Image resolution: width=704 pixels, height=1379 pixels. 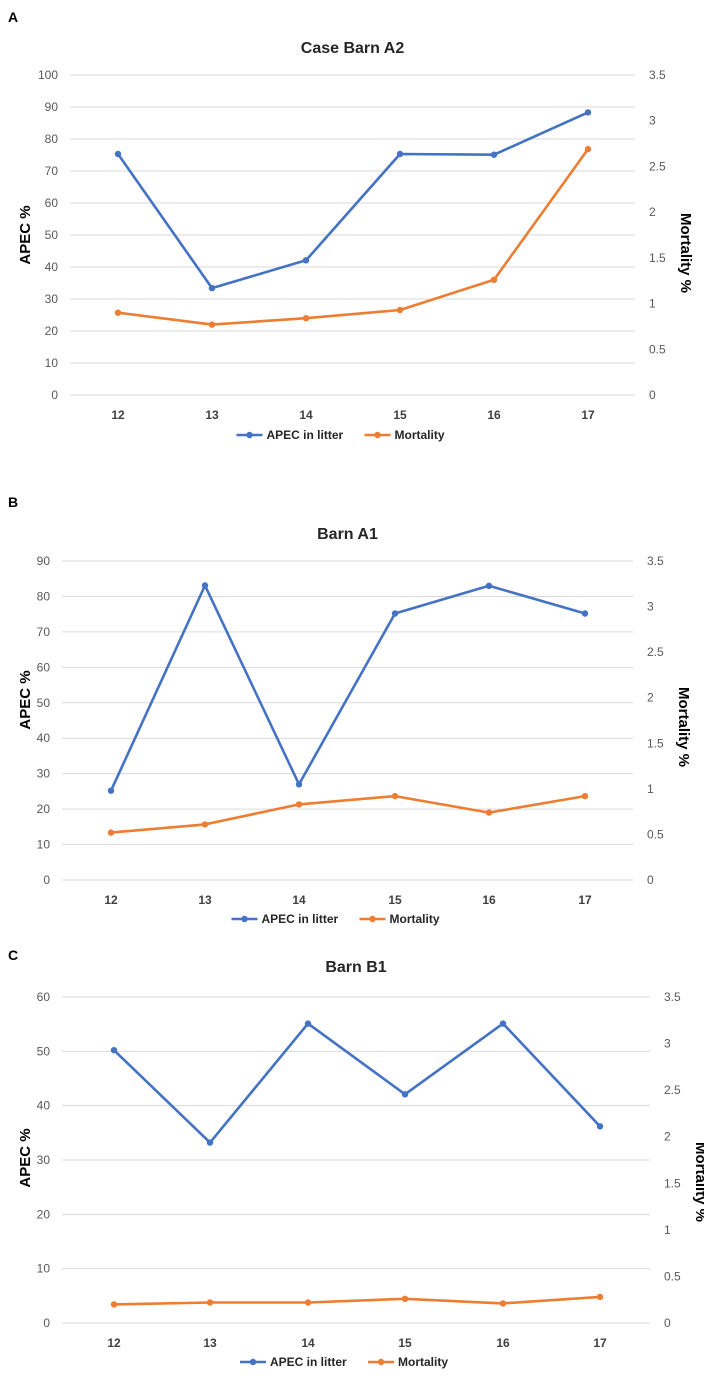 What do you see at coordinates (353, 48) in the screenshot?
I see `chart-title: Case Barn A2` at bounding box center [353, 48].